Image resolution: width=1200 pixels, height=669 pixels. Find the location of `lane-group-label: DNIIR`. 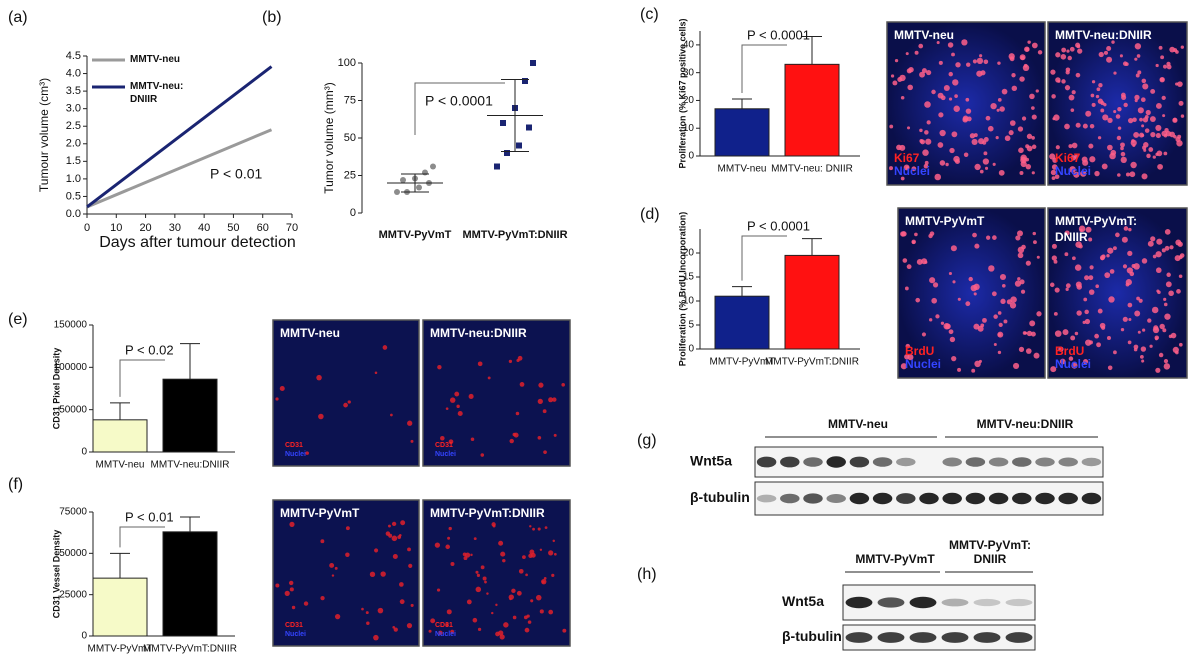

lane-group-label: DNIIR is located at coordinates (990, 559).